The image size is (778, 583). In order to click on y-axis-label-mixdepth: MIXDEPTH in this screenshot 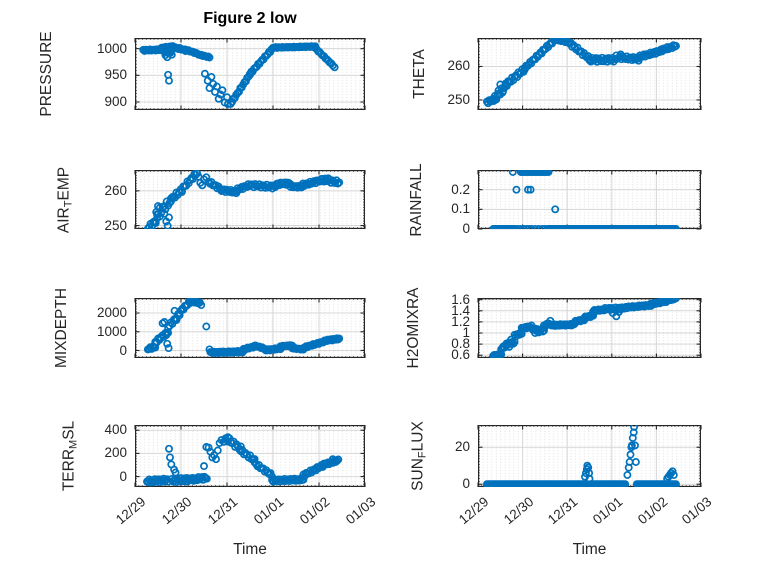, I will do `click(61, 328)`.